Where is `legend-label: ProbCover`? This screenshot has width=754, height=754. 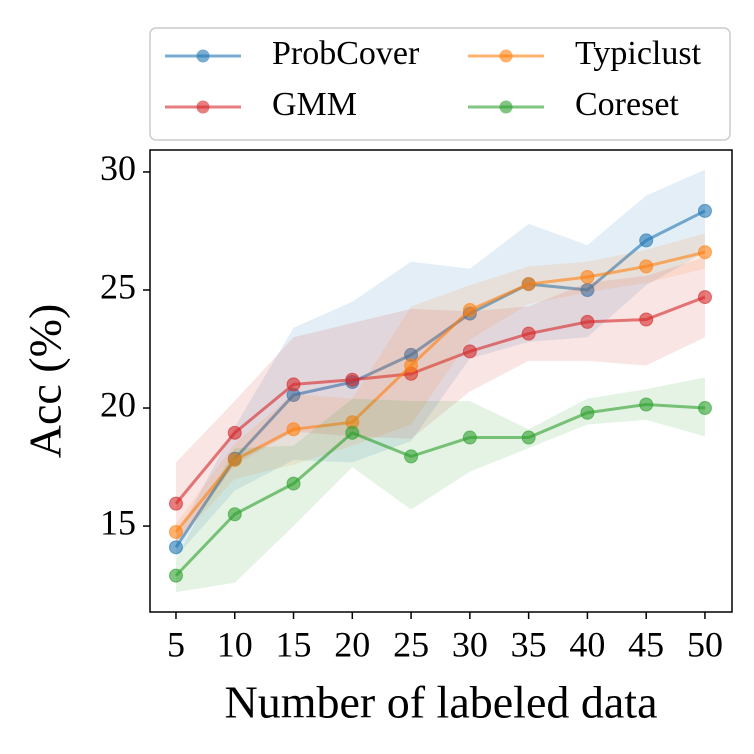 legend-label: ProbCover is located at coordinates (346, 53).